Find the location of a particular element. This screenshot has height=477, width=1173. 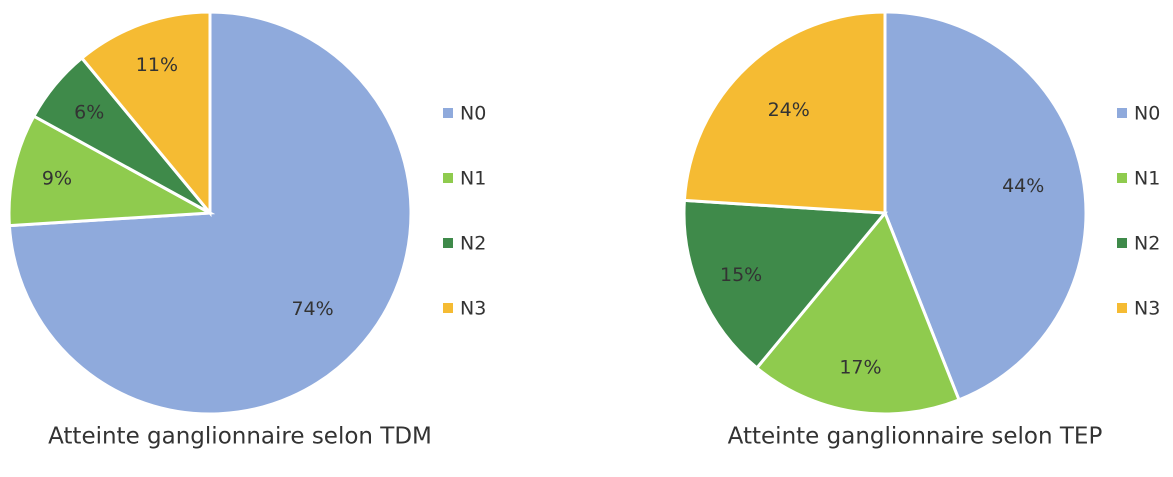

chart-title: Atteinte ganglionnaire selon TEP is located at coordinates (915, 437).